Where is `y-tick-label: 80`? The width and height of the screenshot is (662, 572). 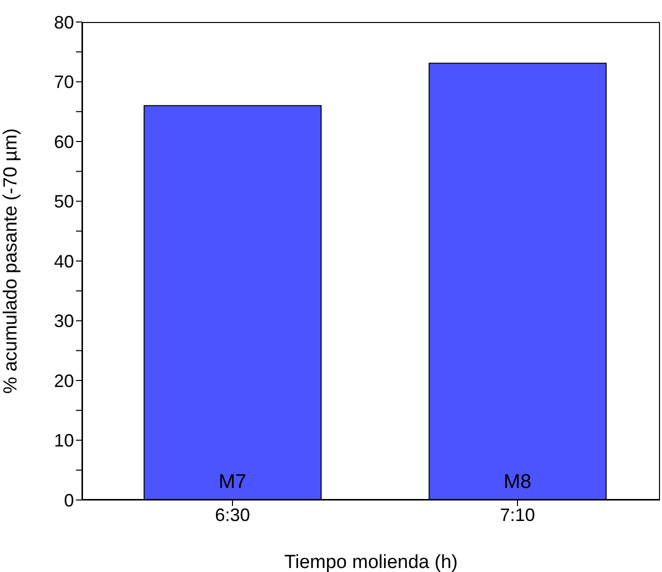 y-tick-label: 80 is located at coordinates (64, 22).